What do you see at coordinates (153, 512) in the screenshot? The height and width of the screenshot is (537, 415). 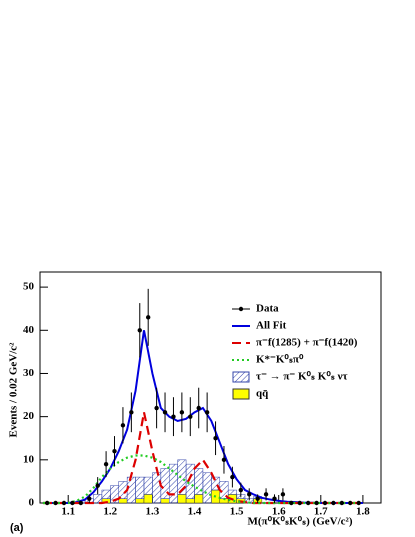 I see `x-tick-label: 1.3` at bounding box center [153, 512].